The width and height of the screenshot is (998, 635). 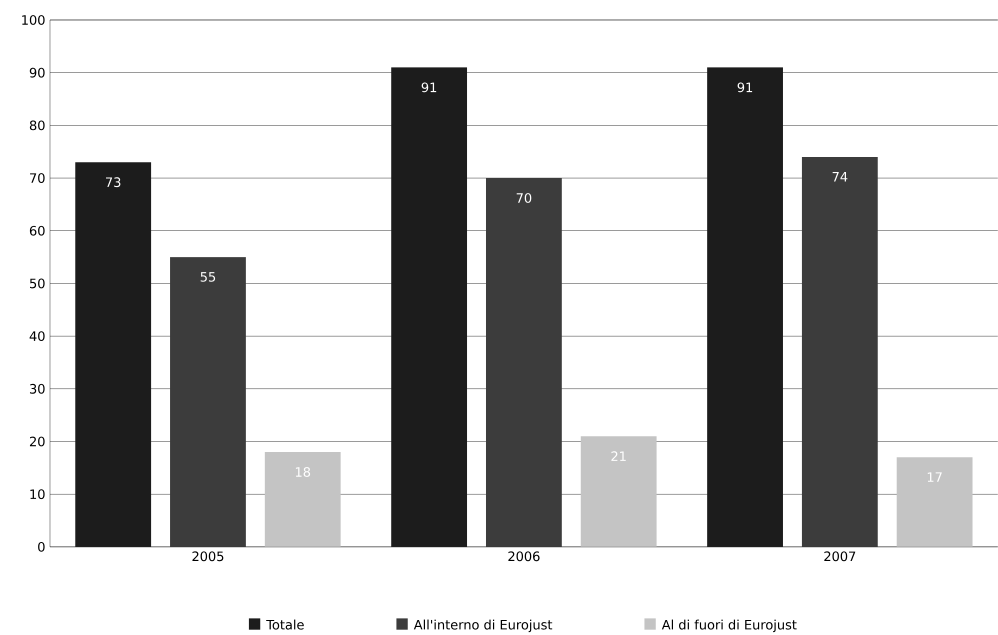 What do you see at coordinates (33, 19) in the screenshot?
I see `y-tick-label: 100` at bounding box center [33, 19].